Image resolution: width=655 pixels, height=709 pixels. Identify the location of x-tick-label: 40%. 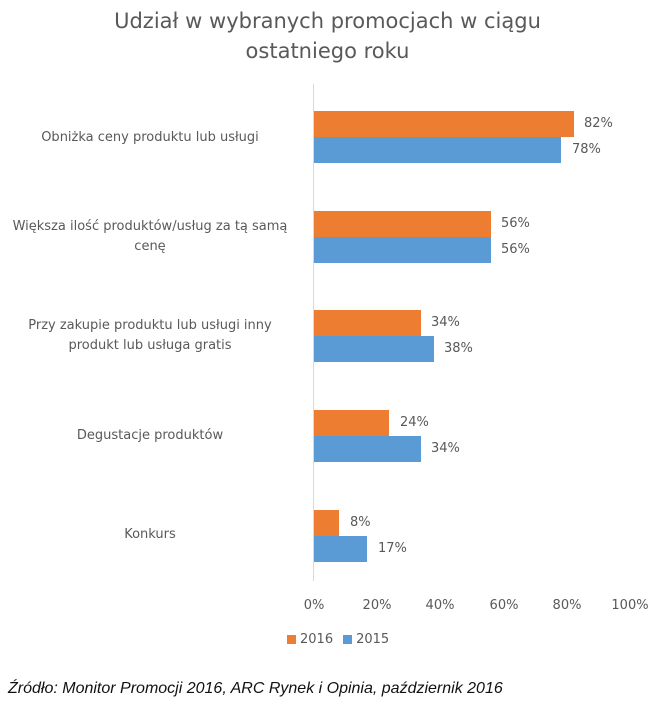
(440, 605).